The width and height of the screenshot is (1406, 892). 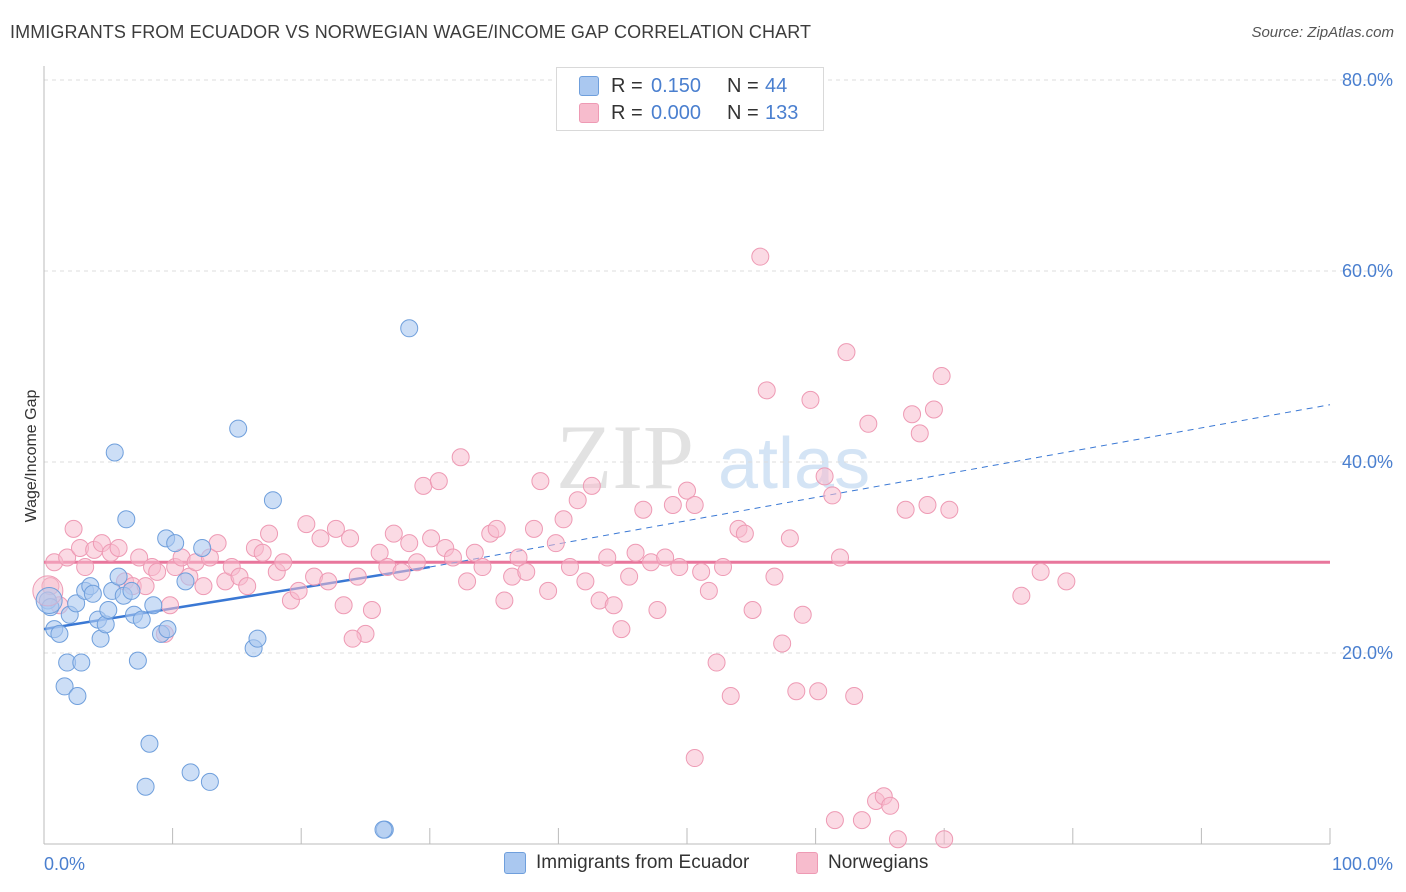 What do you see at coordinates (1367, 653) in the screenshot?
I see `y-tick-label: 20.0%` at bounding box center [1367, 653].